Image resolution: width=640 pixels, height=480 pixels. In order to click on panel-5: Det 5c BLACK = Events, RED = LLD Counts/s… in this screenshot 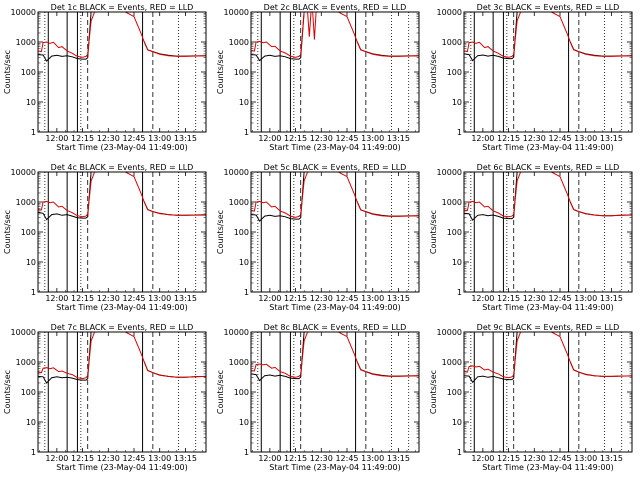, I will do `click(318, 237)`.